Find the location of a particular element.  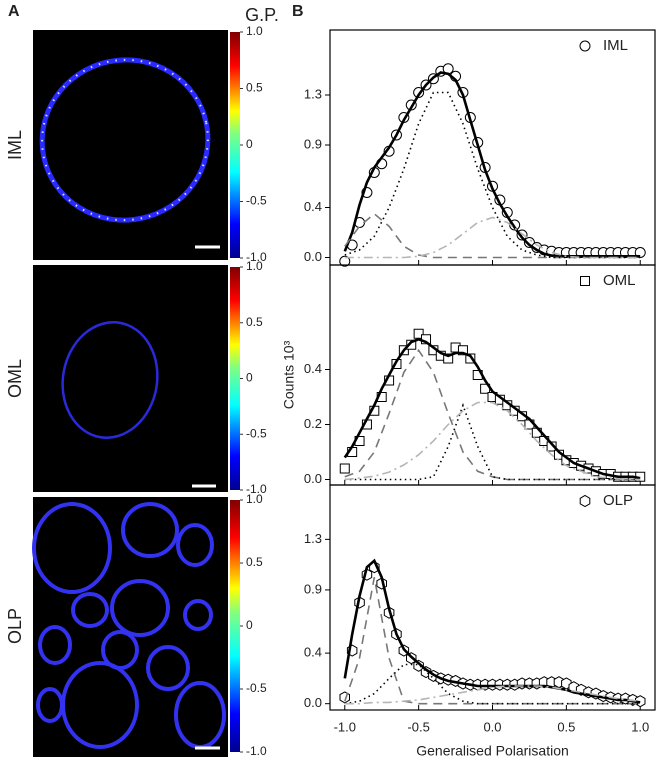

x-tick-label: 1.0 is located at coordinates (640, 726).